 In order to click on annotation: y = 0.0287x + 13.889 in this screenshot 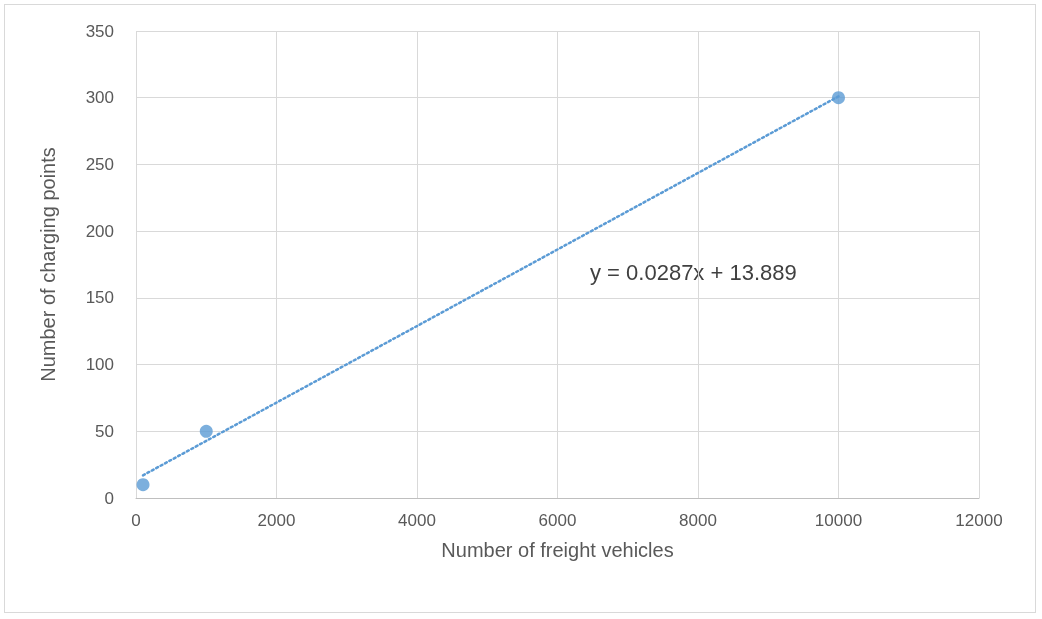, I will do `click(693, 272)`.